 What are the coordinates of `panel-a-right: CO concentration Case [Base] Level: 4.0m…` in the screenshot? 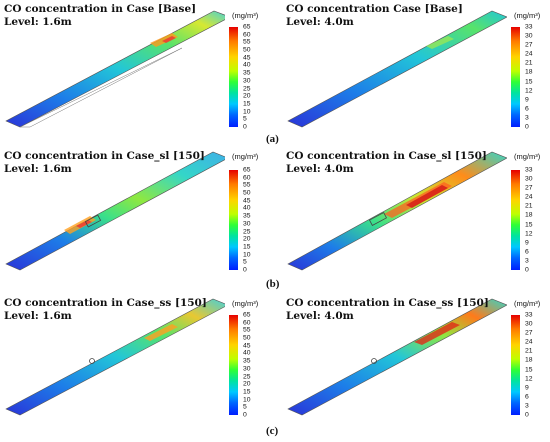 It's located at (416, 67).